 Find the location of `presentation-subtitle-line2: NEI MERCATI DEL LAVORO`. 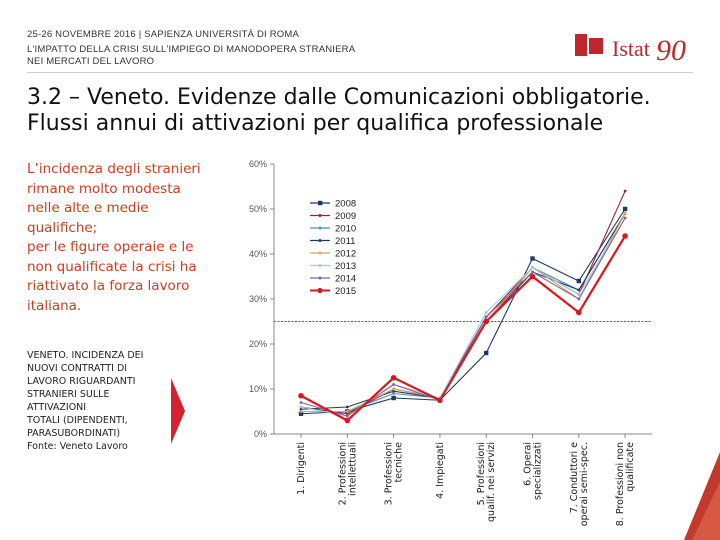

presentation-subtitle-line2: NEI MERCATI DEL LAVORO is located at coordinates (91, 61).